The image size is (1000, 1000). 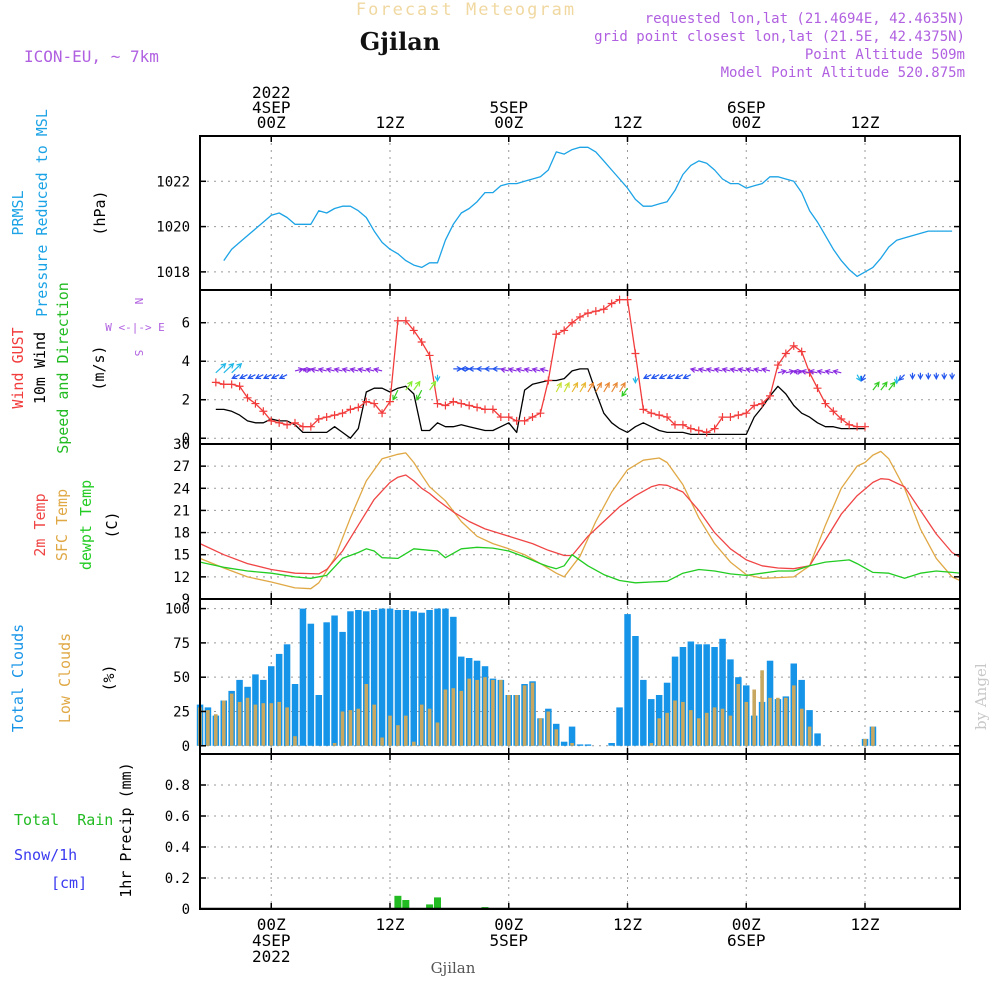 I want to click on y-tick-label: 21, so click(x=181, y=511).